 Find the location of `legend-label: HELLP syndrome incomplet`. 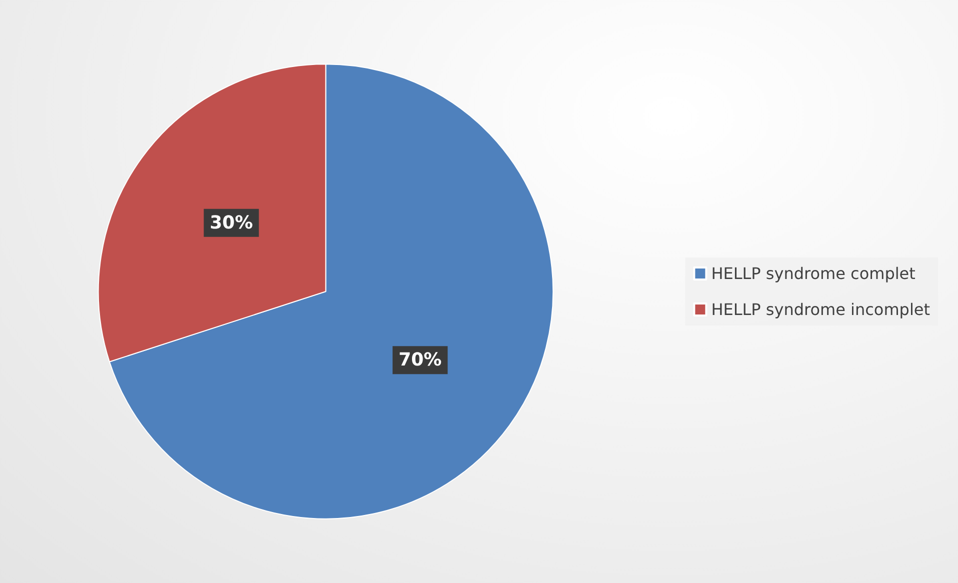

legend-label: HELLP syndrome incomplet is located at coordinates (820, 309).